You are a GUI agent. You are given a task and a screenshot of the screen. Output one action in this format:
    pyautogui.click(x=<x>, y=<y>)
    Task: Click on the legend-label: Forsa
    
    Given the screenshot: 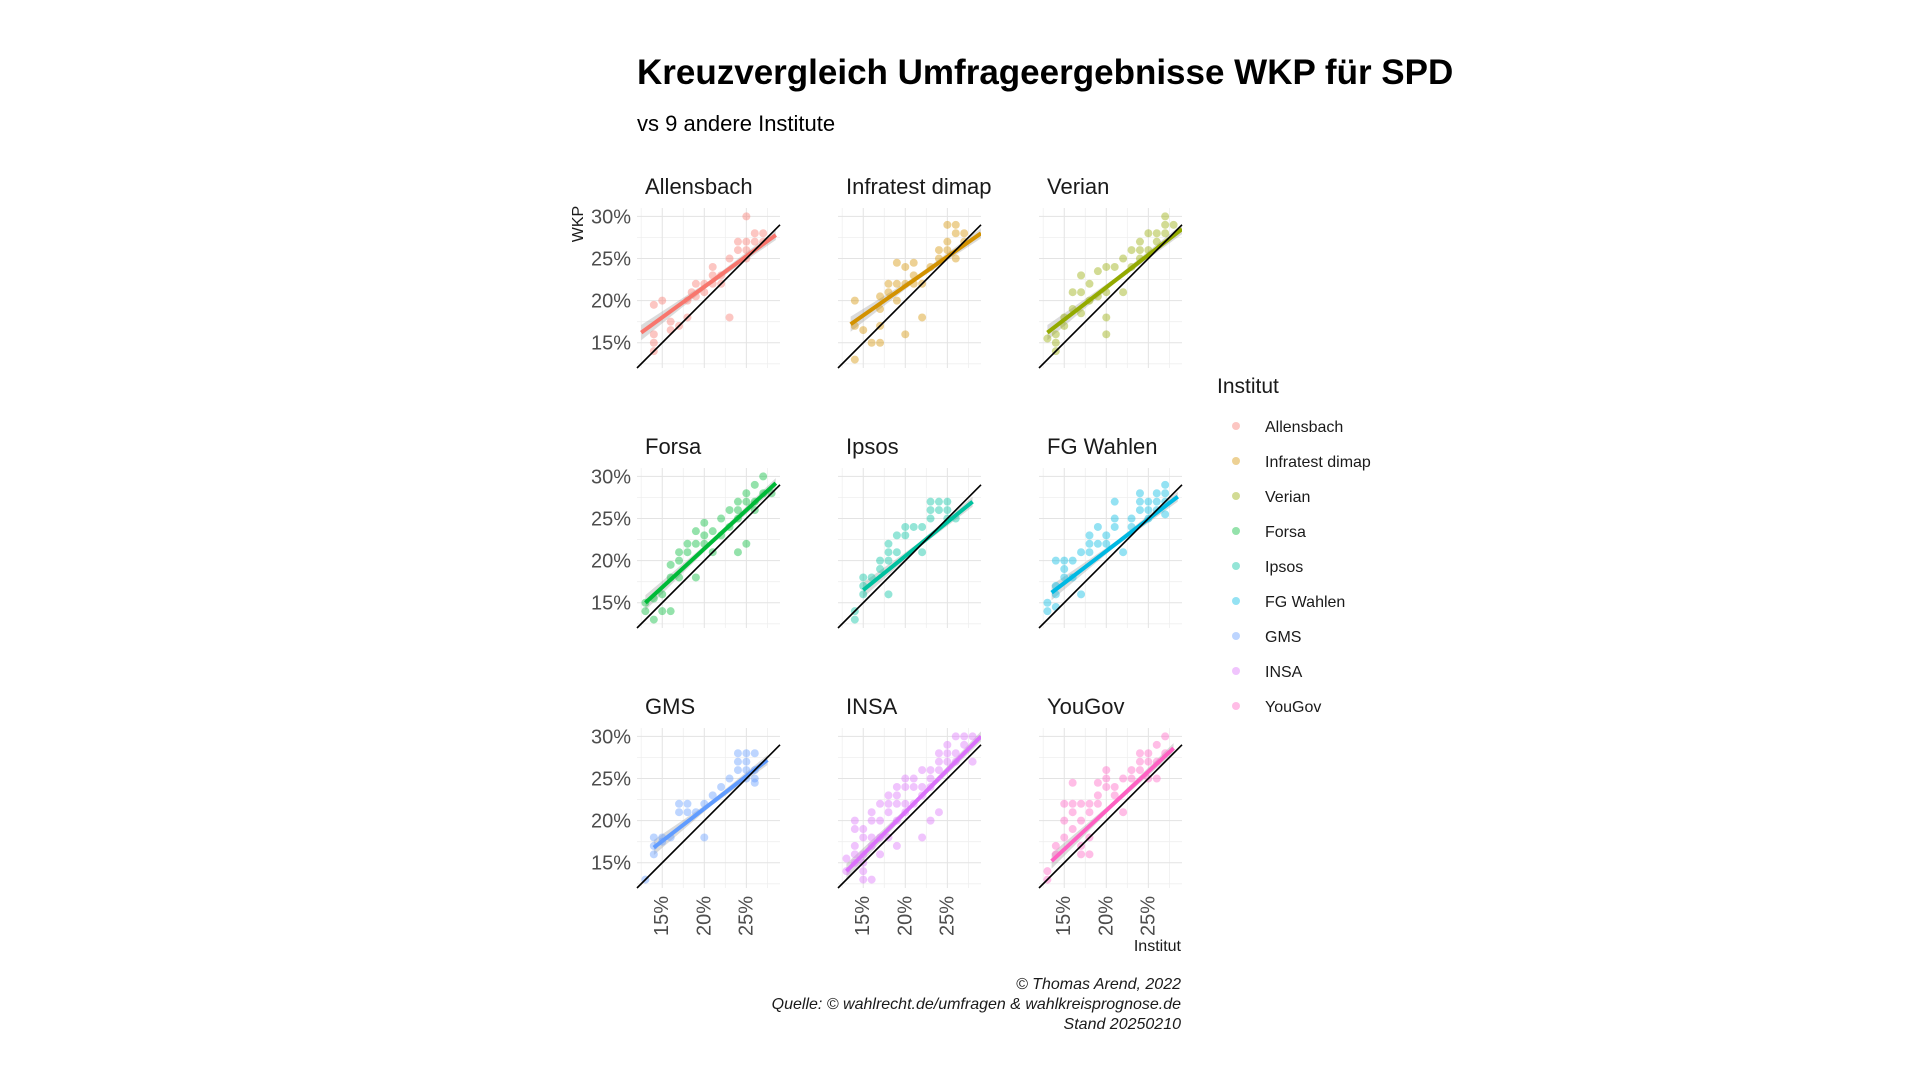 What is the action you would take?
    pyautogui.click(x=1285, y=532)
    